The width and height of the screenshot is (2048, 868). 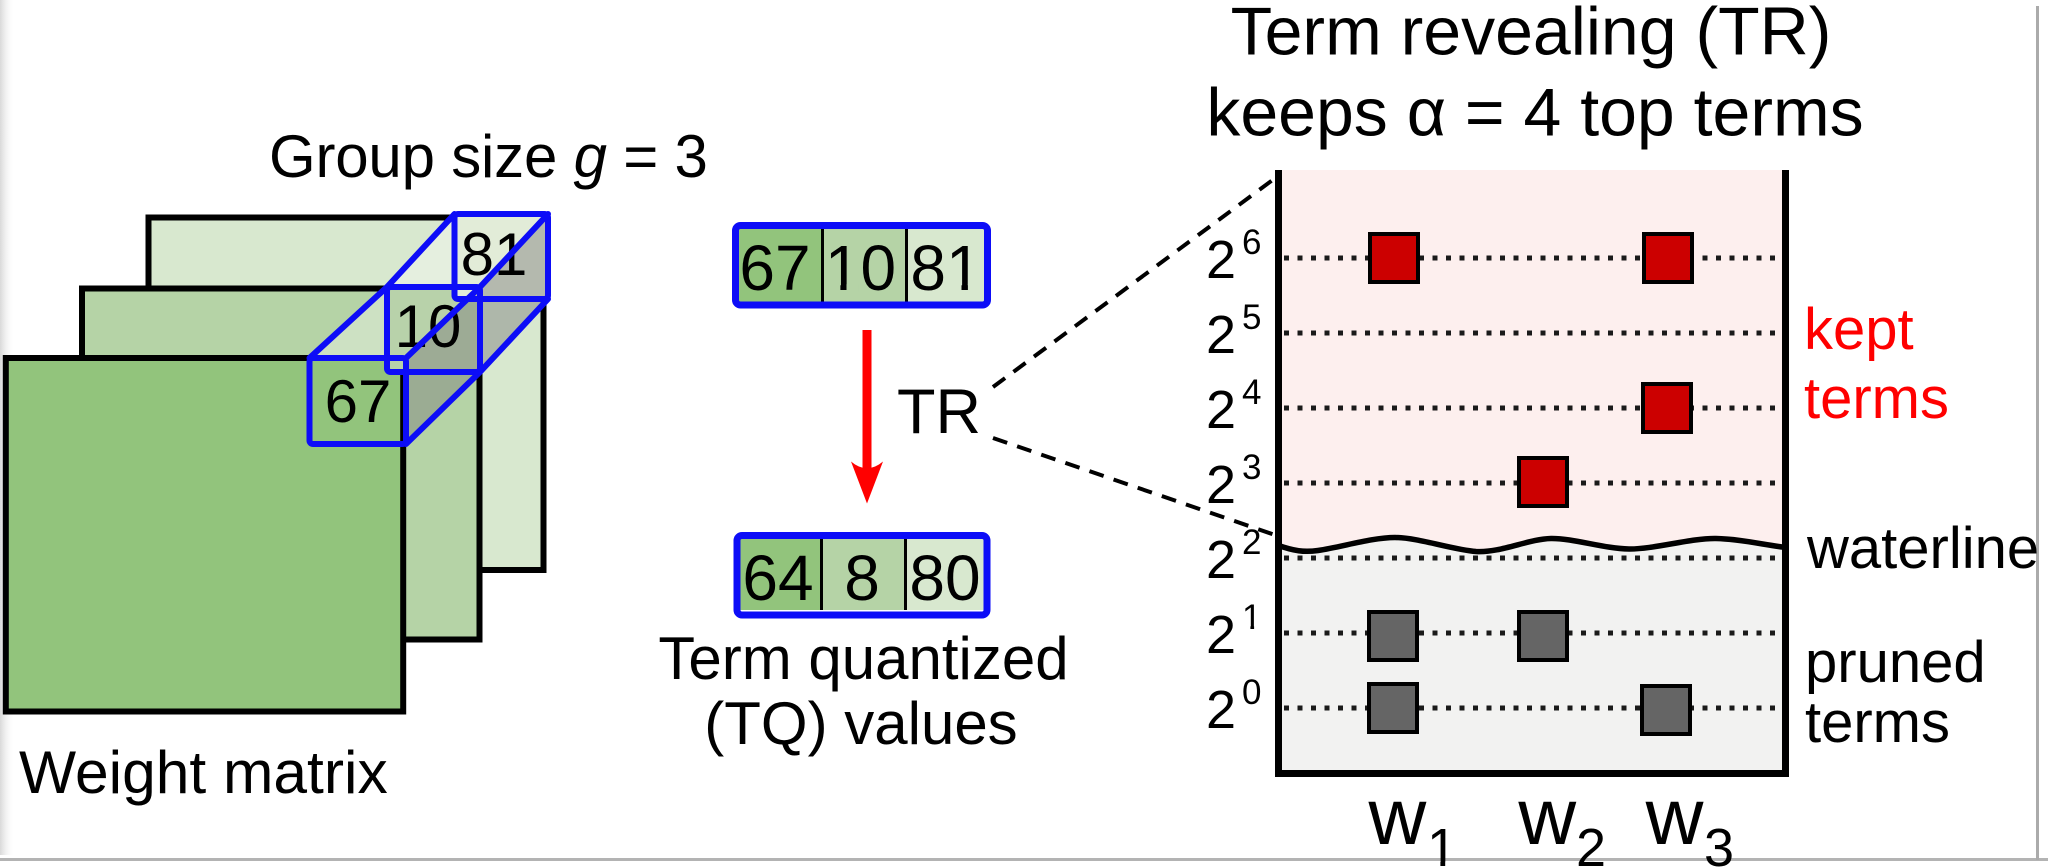 I want to click on svg-text: Term revealing (TR), so click(x=1531, y=35).